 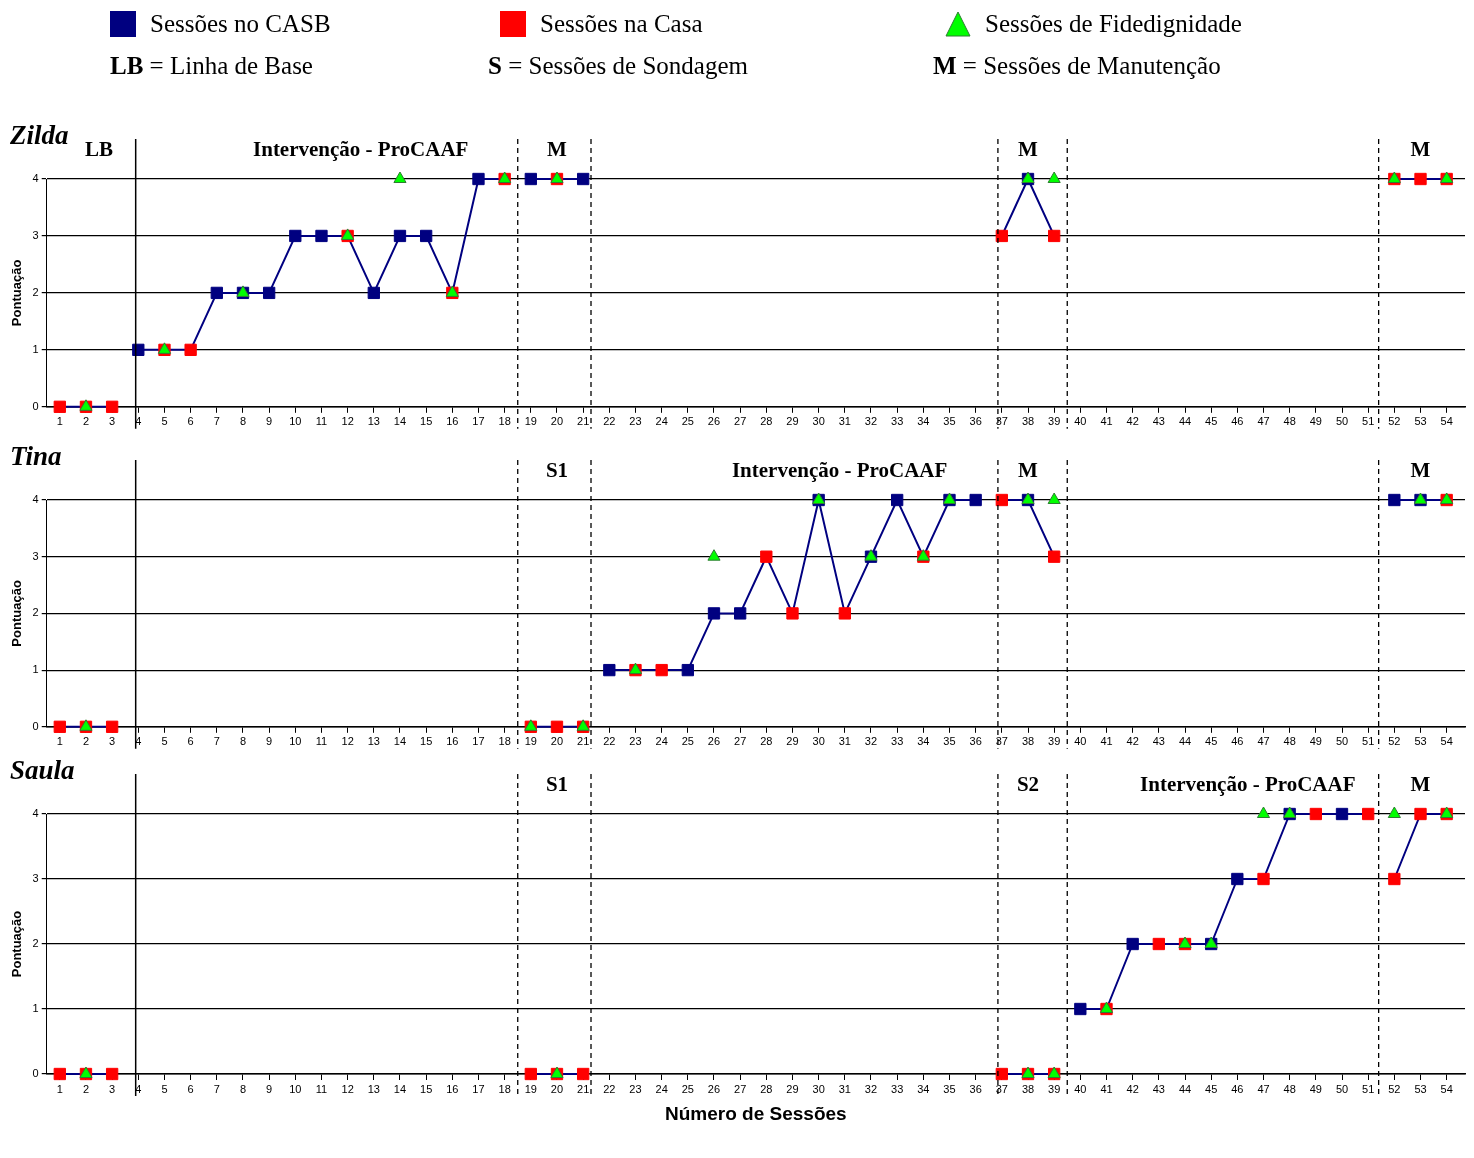 I want to click on x-tick-label: 22, so click(x=609, y=421).